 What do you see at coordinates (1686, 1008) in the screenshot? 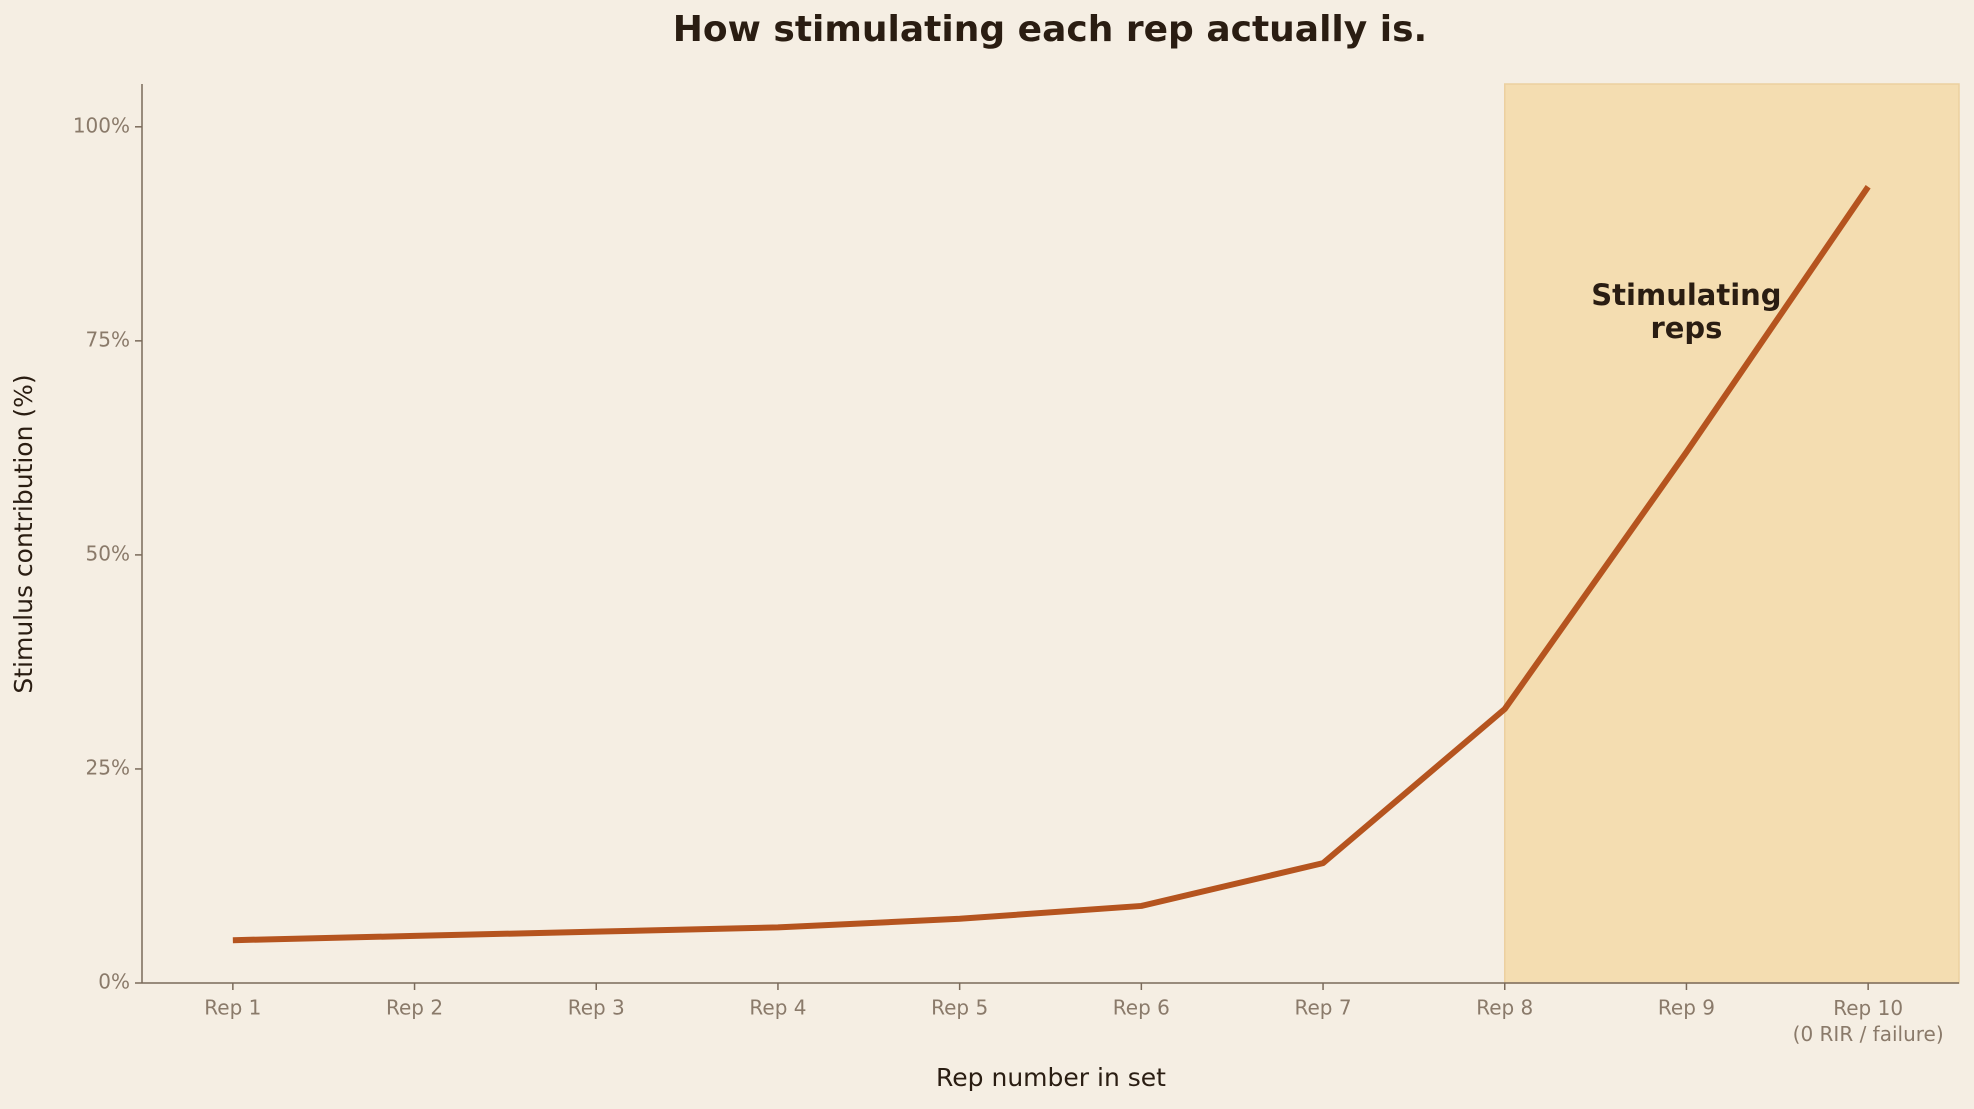
I see `x-tick-label: Rep 9` at bounding box center [1686, 1008].